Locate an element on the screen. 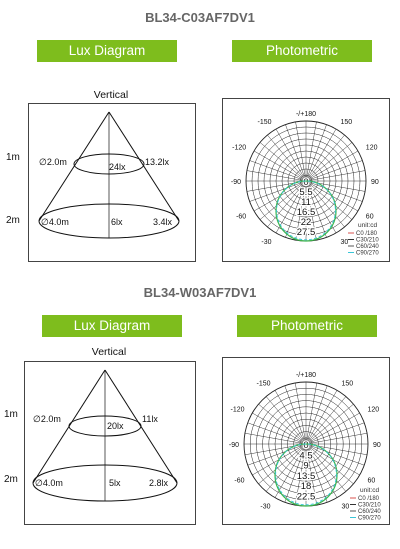 The image size is (400, 549). far-edge-lux: 2.8lx is located at coordinates (159, 483).